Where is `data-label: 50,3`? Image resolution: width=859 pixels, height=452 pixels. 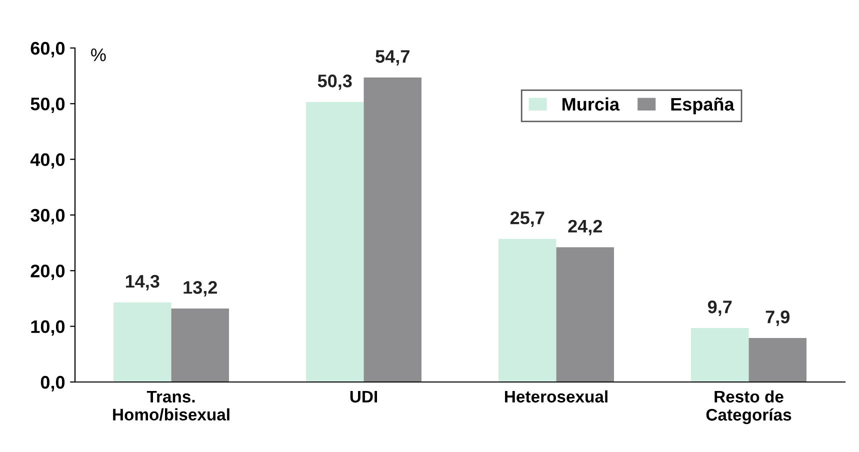 data-label: 50,3 is located at coordinates (335, 82).